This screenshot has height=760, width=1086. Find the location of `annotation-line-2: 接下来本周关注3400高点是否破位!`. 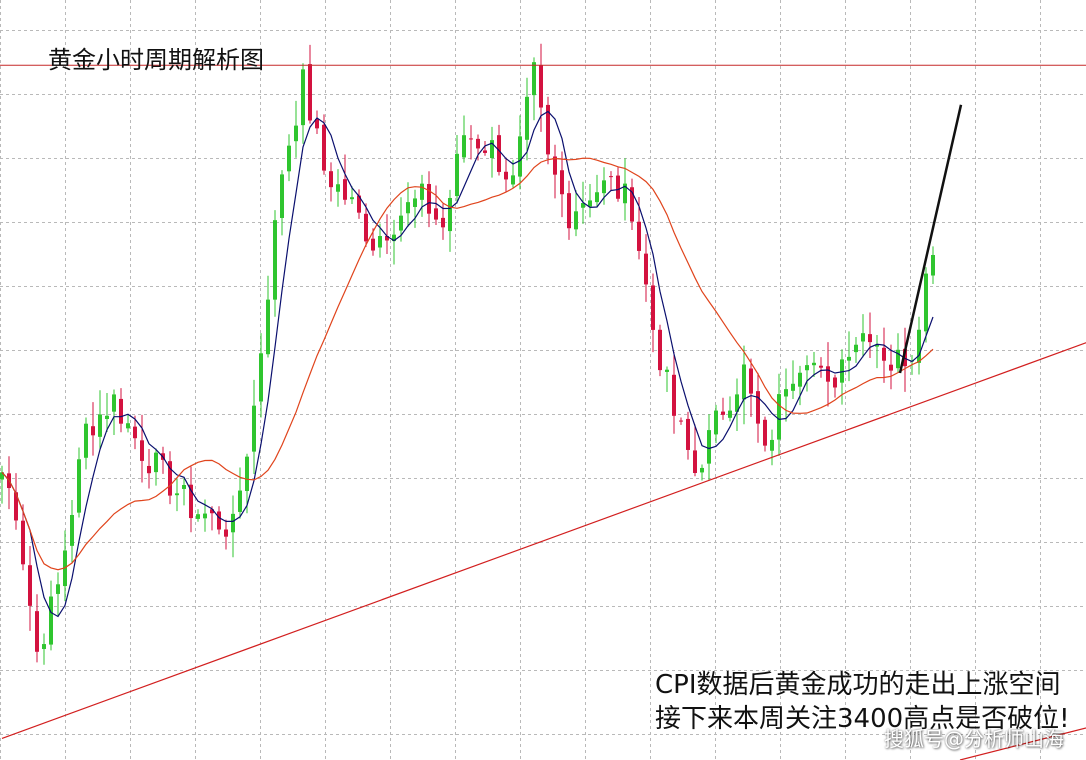

annotation-line-2: 接下来本周关注3400高点是否破位! is located at coordinates (862, 719).